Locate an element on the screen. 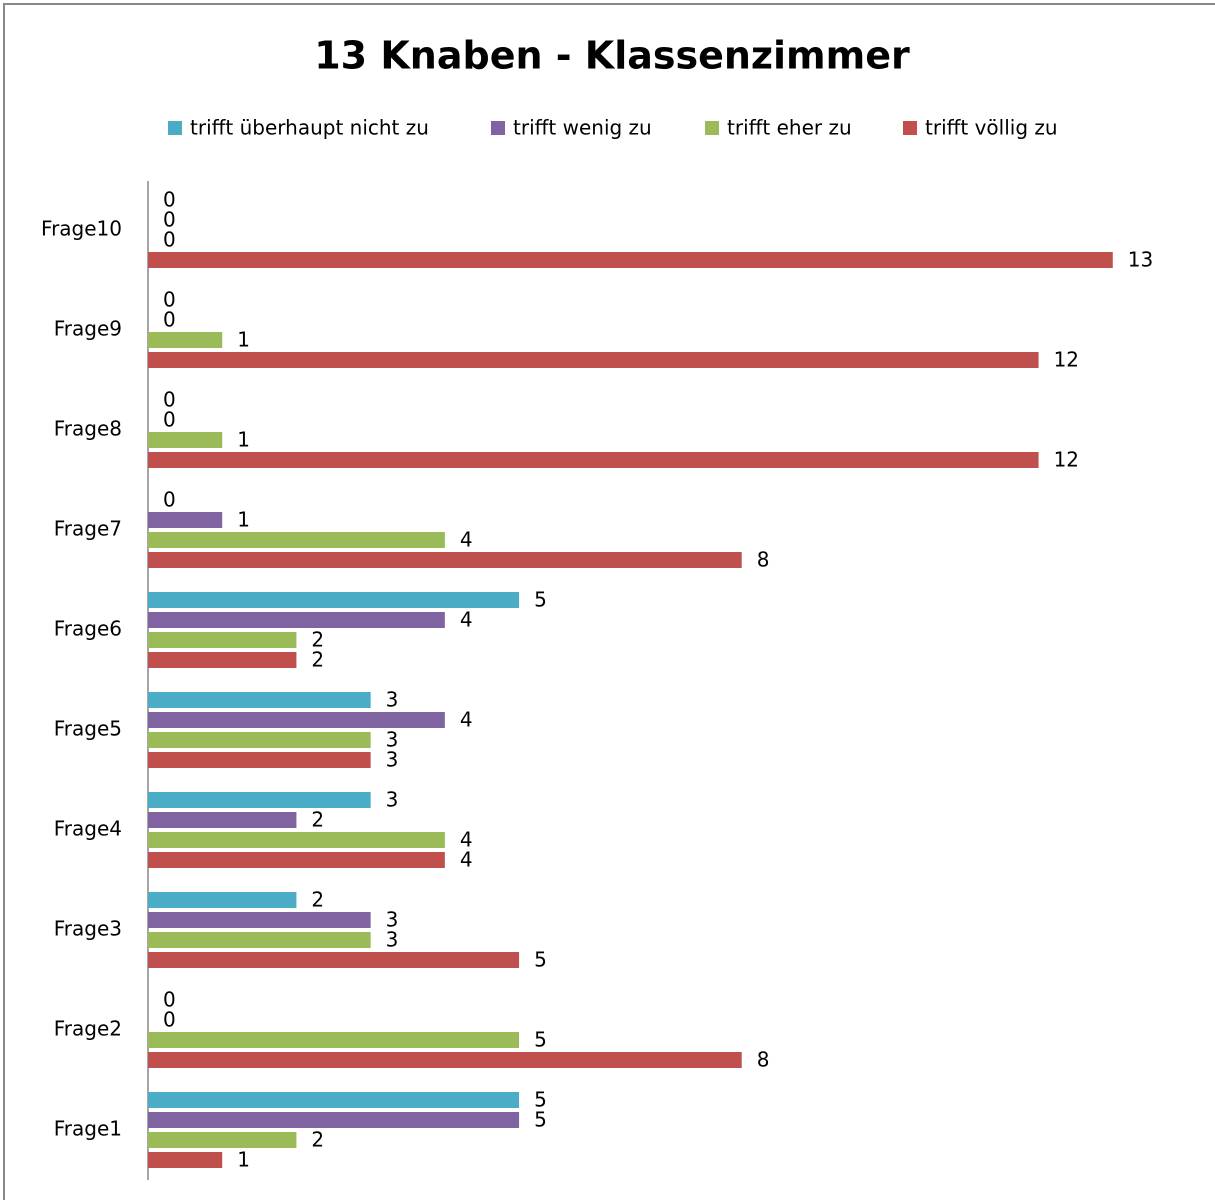  legend-label: trifft wenig zu is located at coordinates (582, 128).